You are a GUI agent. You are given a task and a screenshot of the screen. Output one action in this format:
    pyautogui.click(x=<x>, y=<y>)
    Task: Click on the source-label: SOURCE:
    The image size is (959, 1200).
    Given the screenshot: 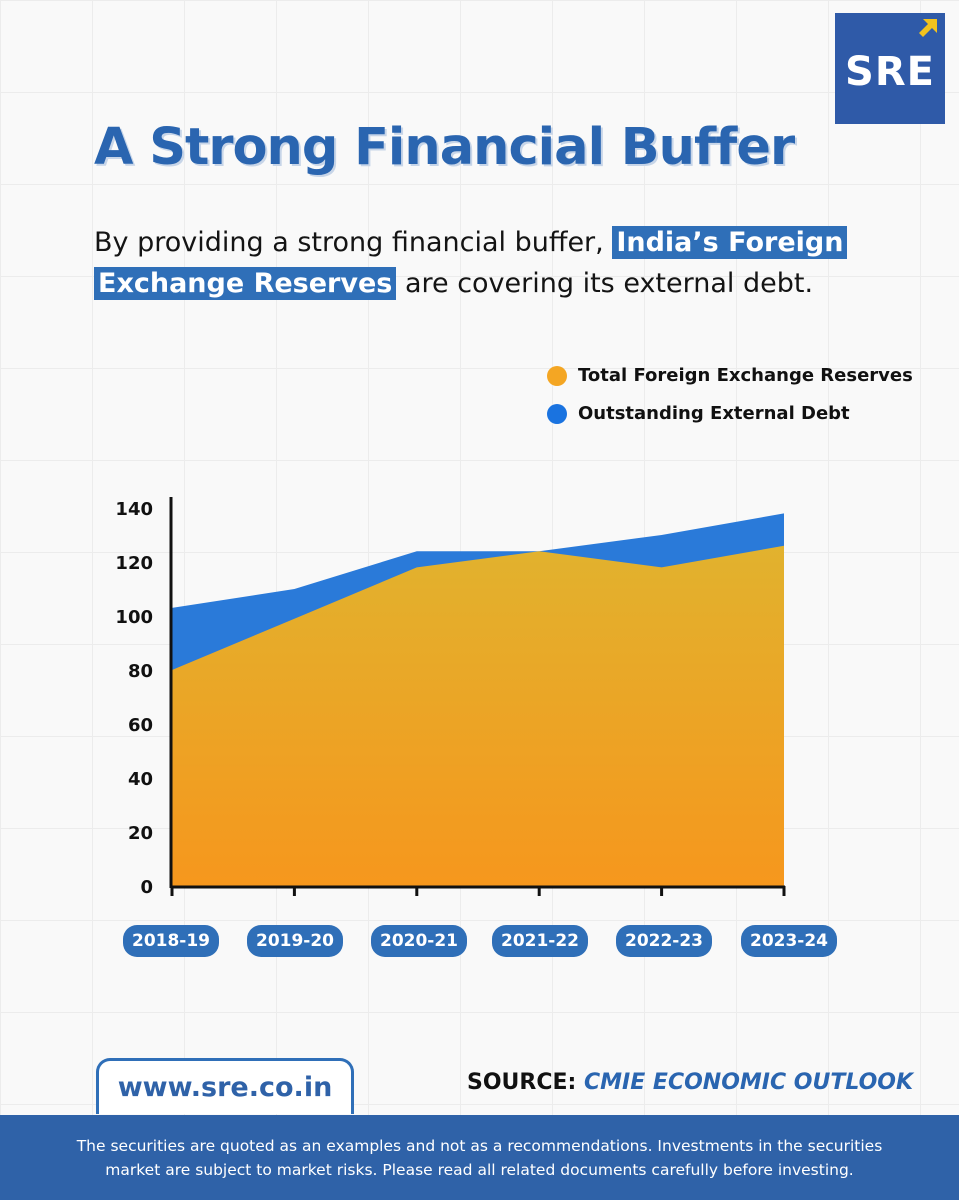 What is the action you would take?
    pyautogui.click(x=522, y=1082)
    